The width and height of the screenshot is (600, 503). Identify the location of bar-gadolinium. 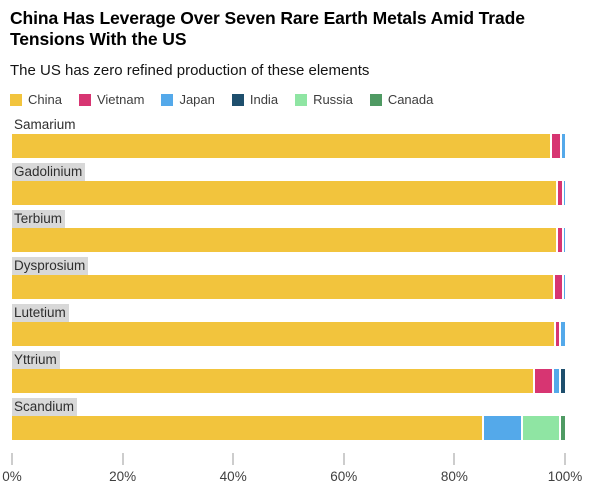
(288, 192).